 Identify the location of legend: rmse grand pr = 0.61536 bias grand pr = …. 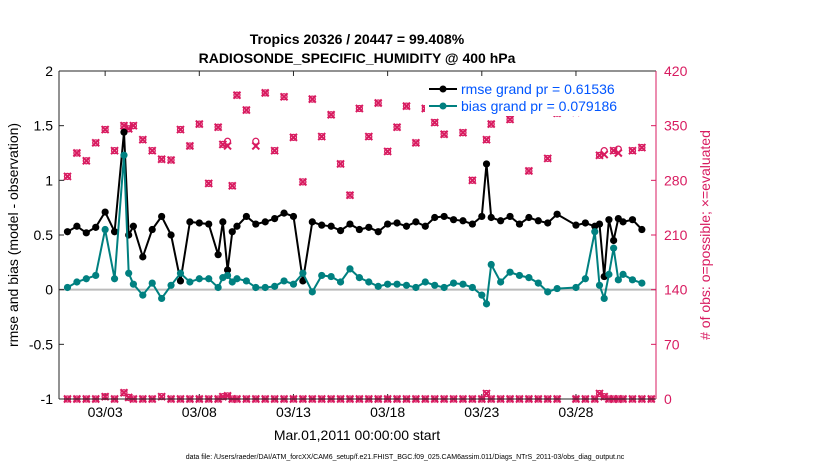
(538, 97).